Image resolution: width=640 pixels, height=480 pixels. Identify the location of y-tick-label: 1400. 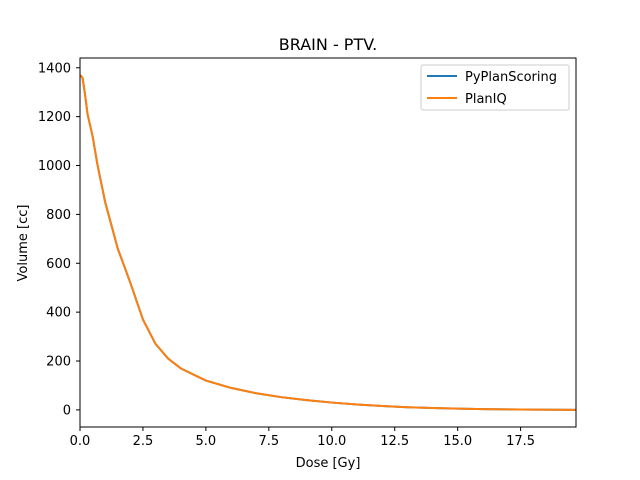
(54, 68).